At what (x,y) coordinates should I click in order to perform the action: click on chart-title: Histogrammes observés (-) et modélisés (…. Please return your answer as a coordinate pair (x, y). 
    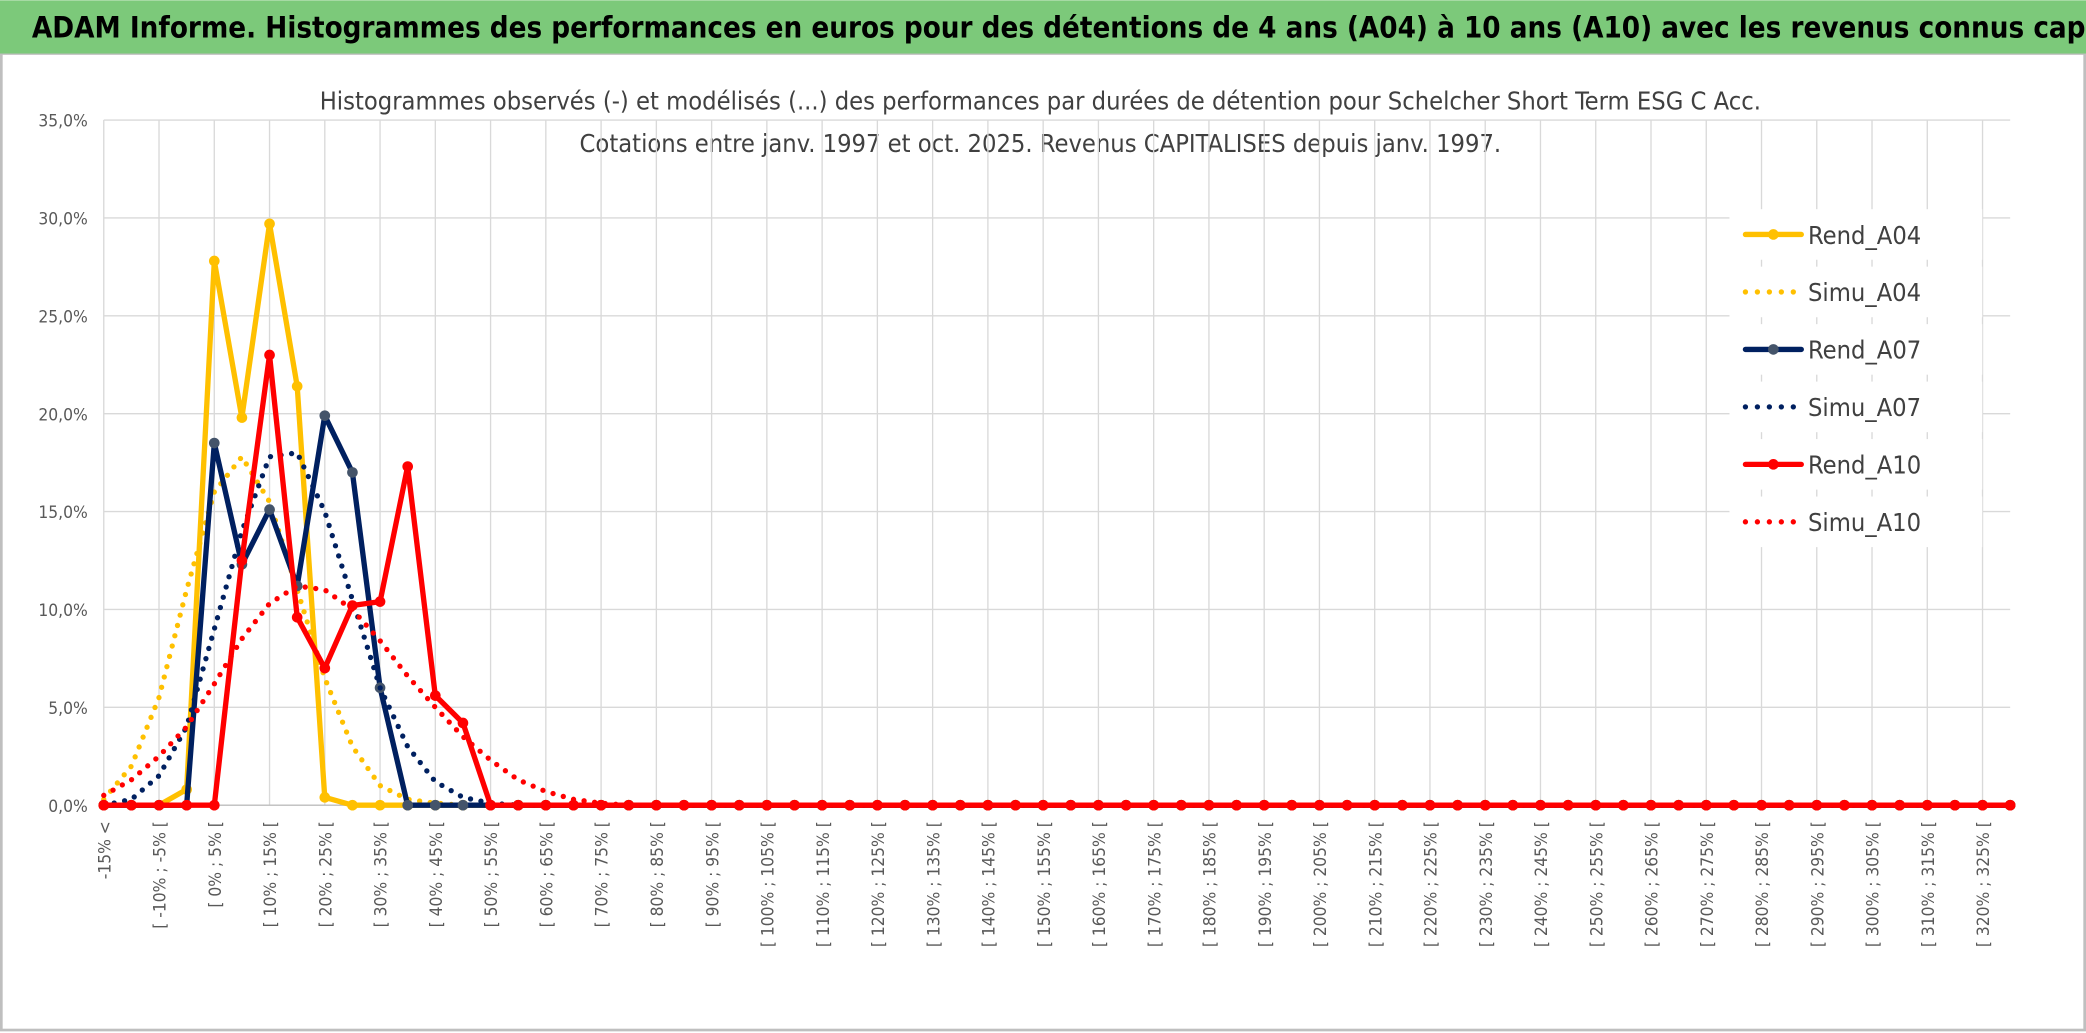
    Looking at the image, I should click on (1040, 100).